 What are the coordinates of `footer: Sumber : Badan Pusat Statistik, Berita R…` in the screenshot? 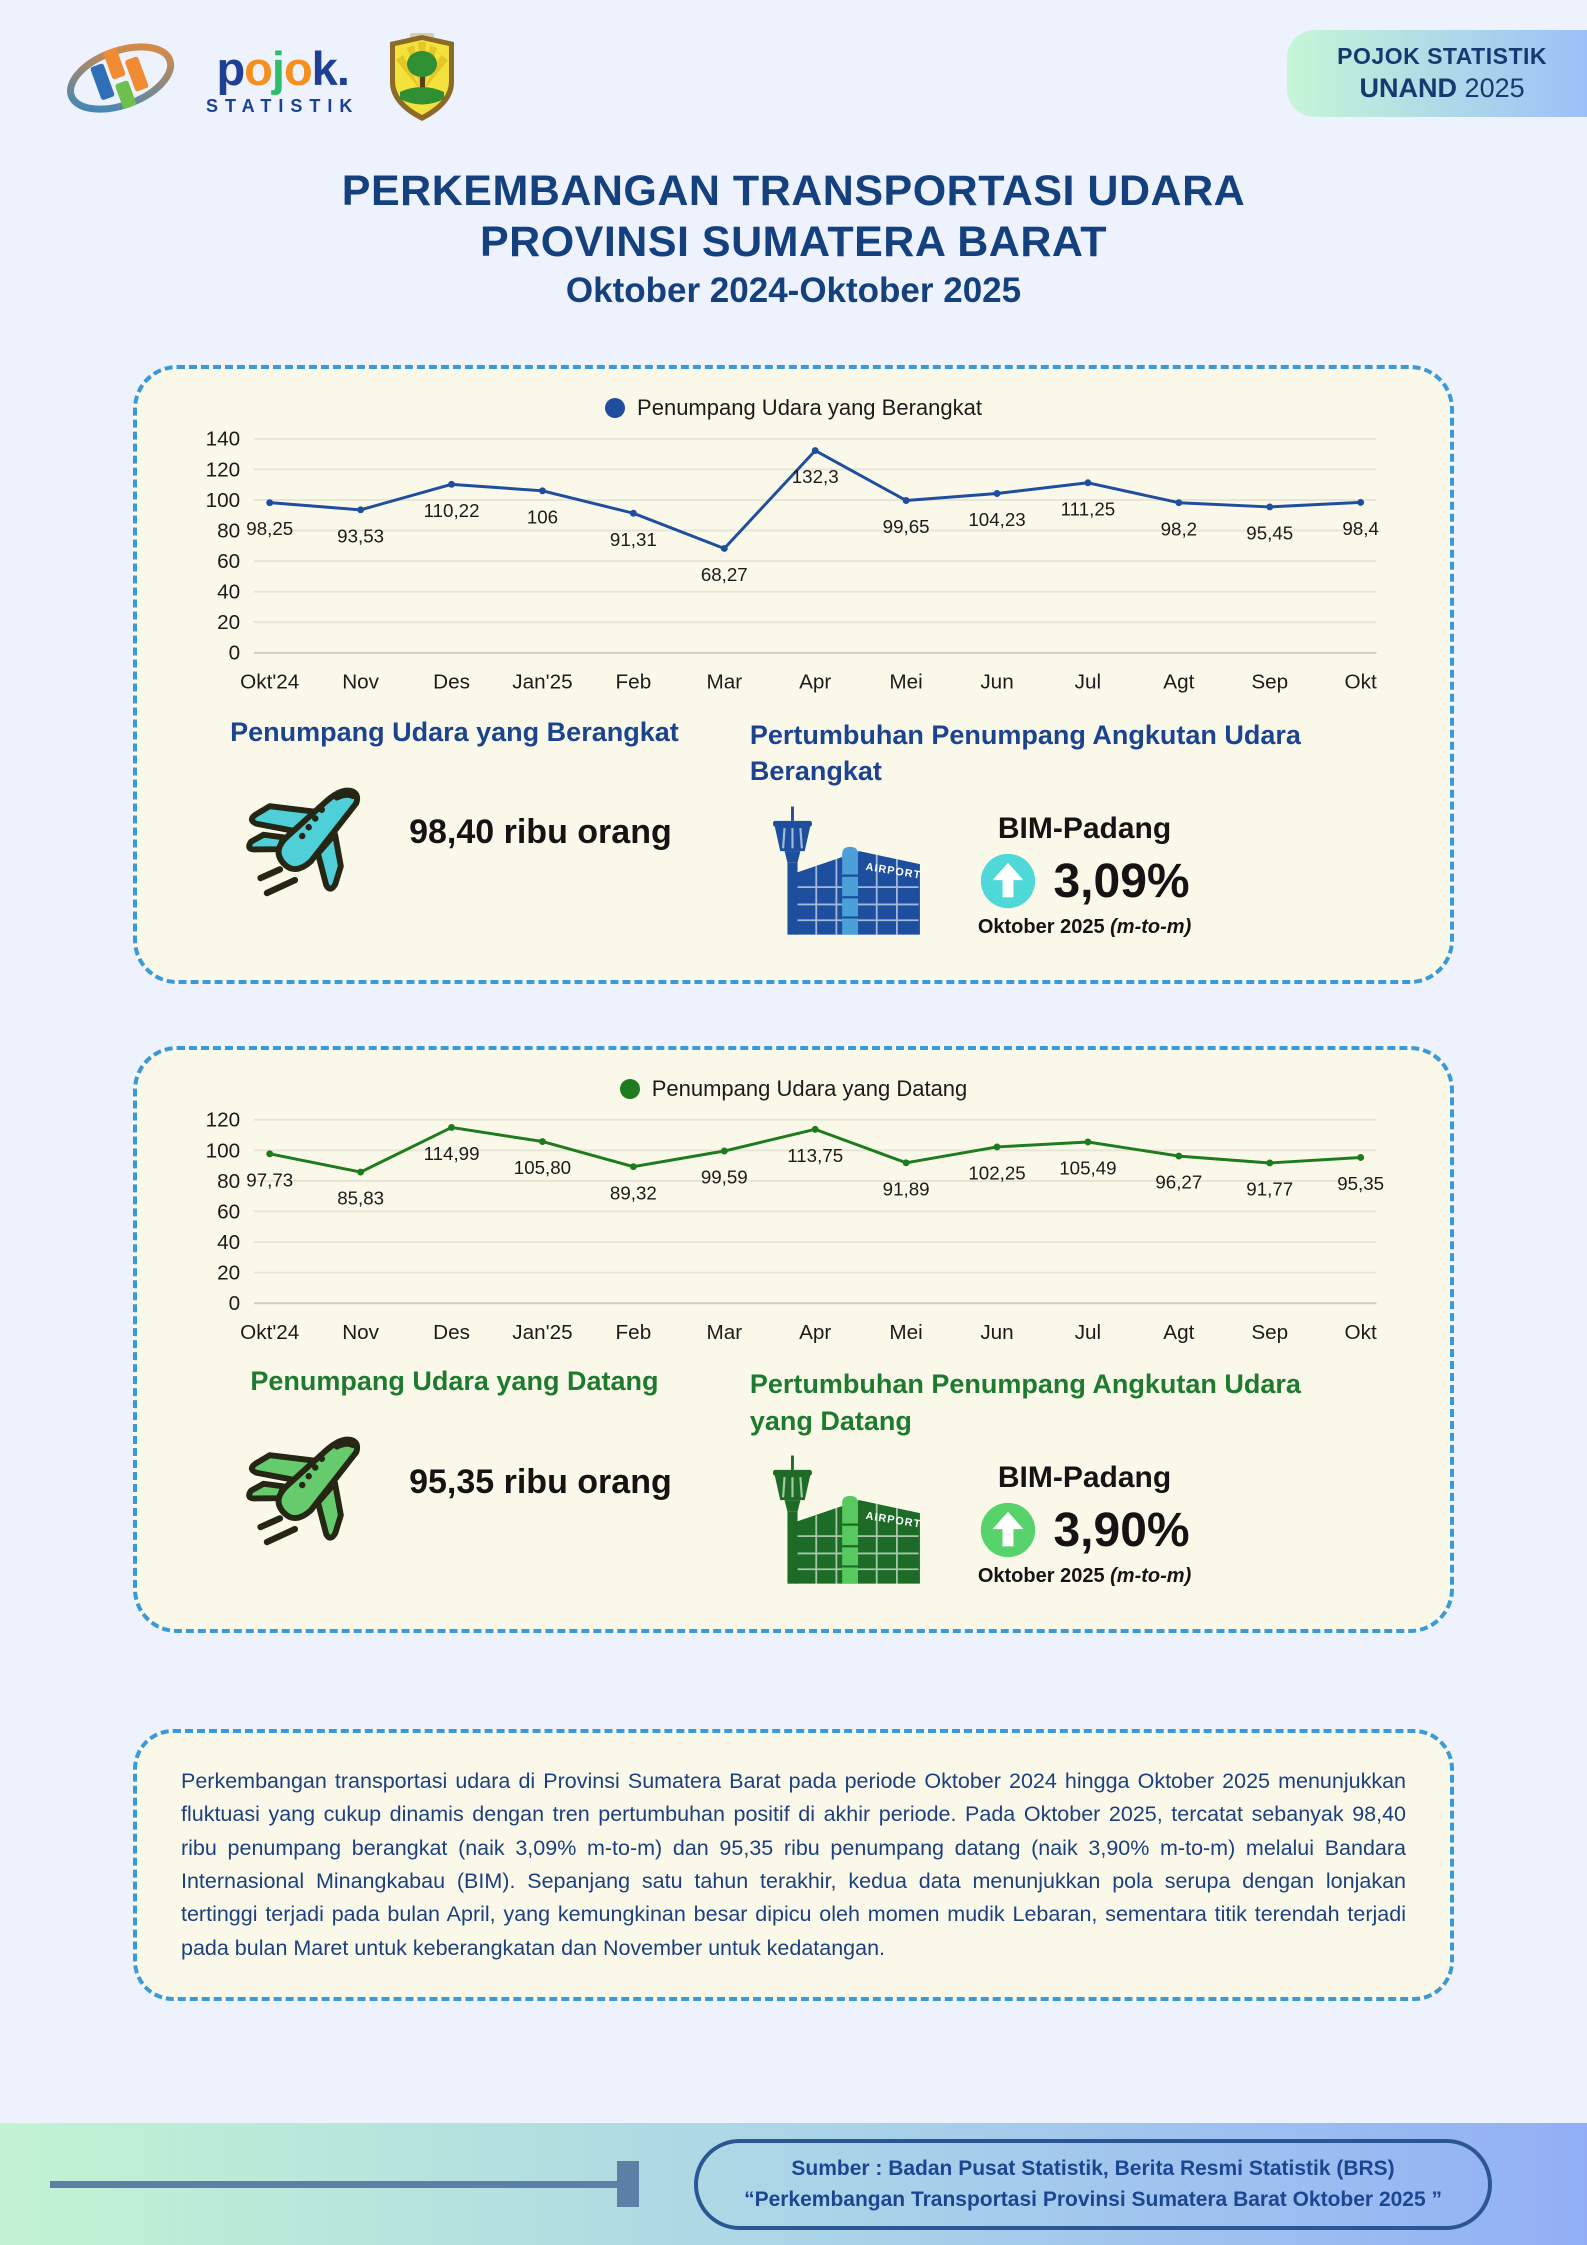 It's located at (793, 2184).